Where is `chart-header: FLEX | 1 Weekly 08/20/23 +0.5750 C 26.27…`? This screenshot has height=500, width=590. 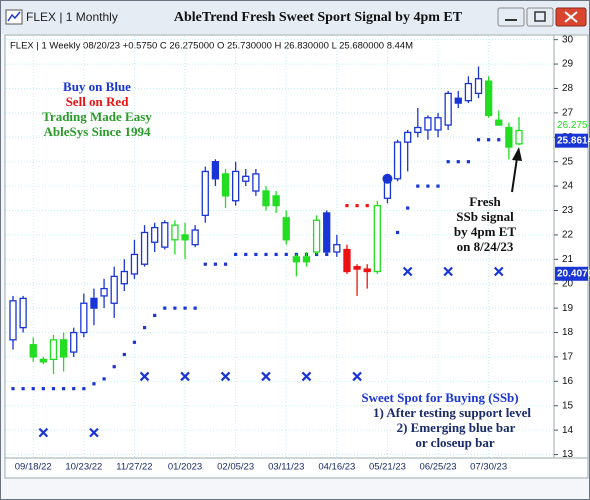
chart-header: FLEX | 1 Weekly 08/20/23 +0.5750 C 26.27… is located at coordinates (211, 46).